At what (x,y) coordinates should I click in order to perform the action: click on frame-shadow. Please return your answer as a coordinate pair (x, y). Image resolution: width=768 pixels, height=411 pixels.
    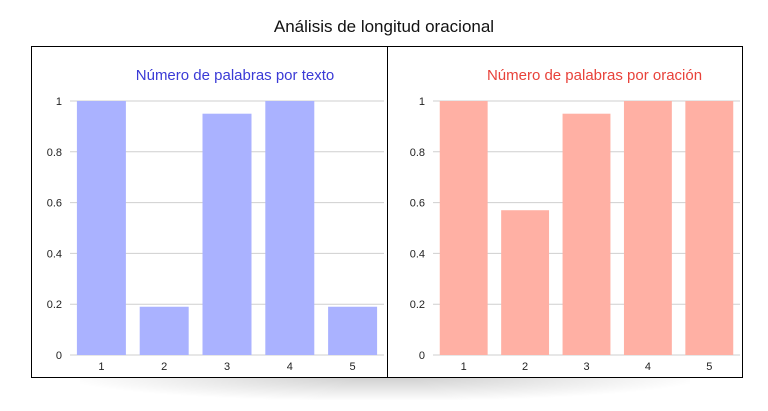
    Looking at the image, I should click on (385, 388).